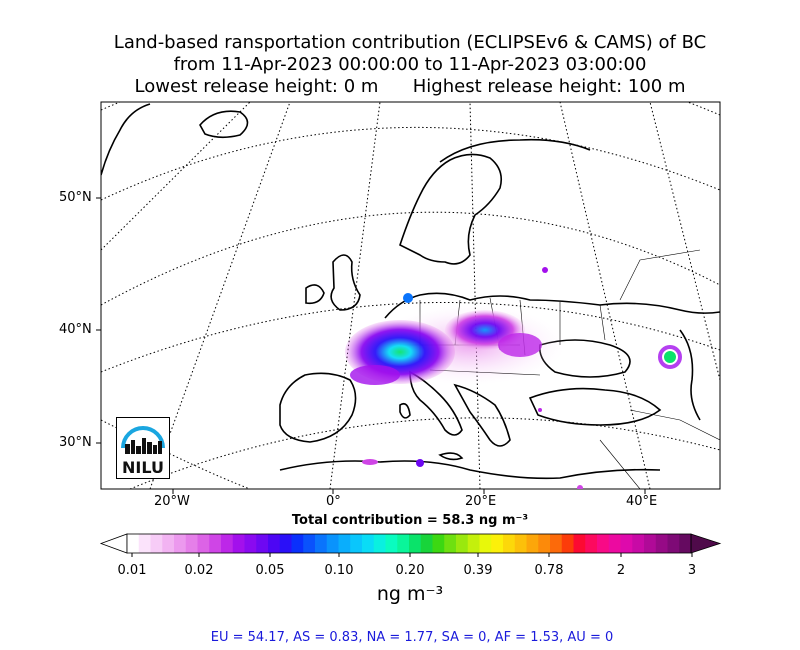  I want to click on lon-label-20e: 20°E, so click(481, 501).